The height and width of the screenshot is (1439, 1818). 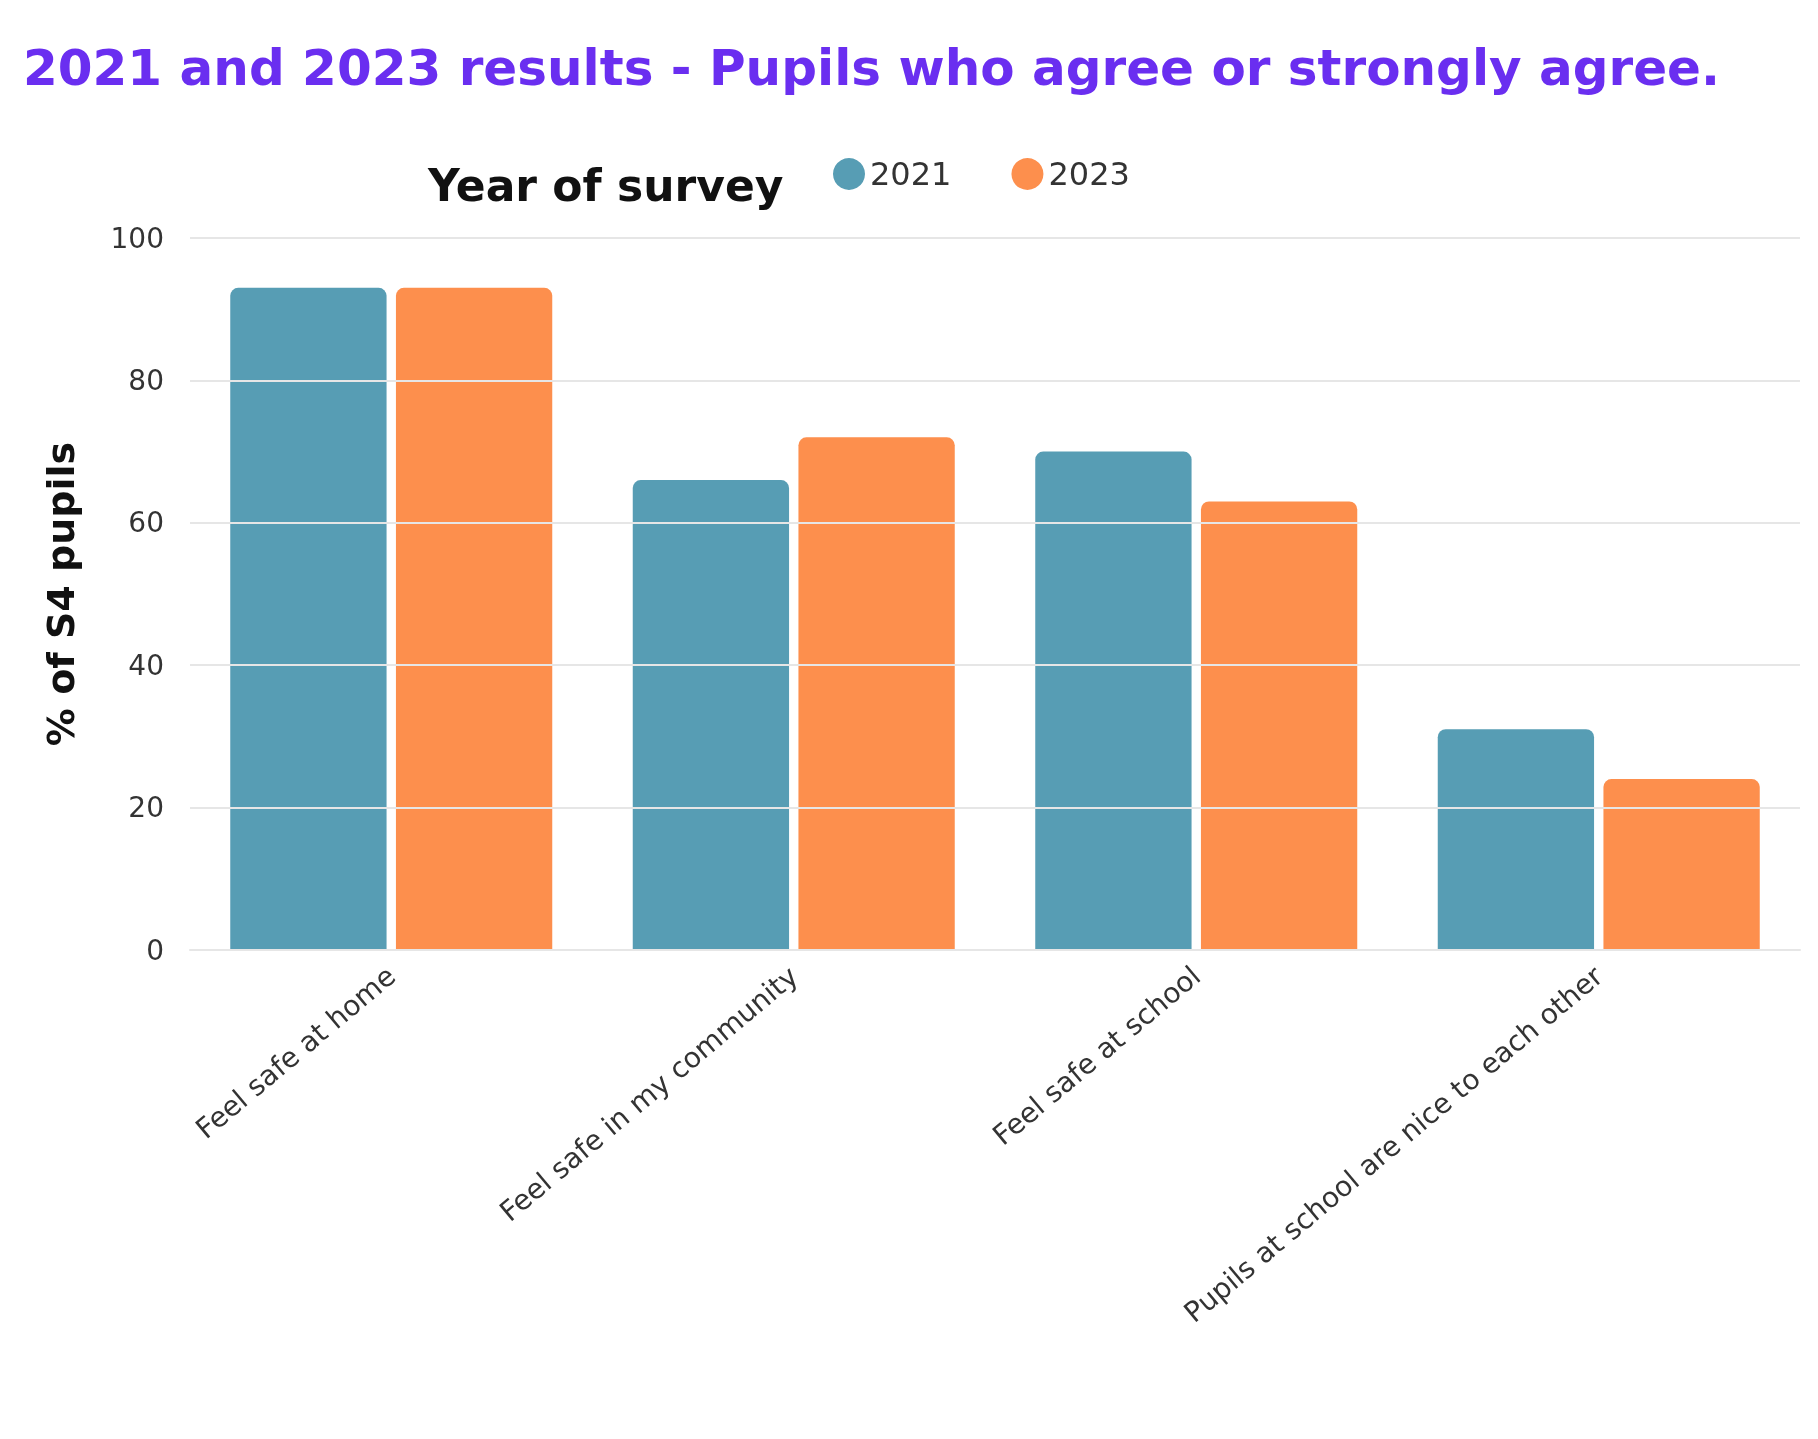 What do you see at coordinates (61, 594) in the screenshot?
I see `y-axis-title: % of S4 pupils` at bounding box center [61, 594].